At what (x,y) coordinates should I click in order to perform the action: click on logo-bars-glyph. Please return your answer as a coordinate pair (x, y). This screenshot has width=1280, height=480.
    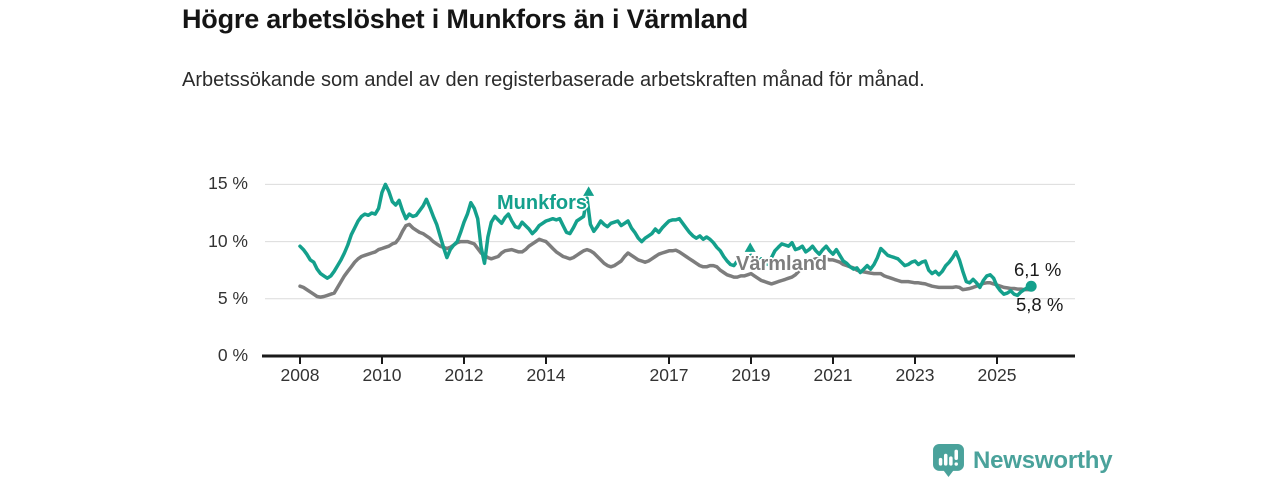
    Looking at the image, I should click on (948, 457).